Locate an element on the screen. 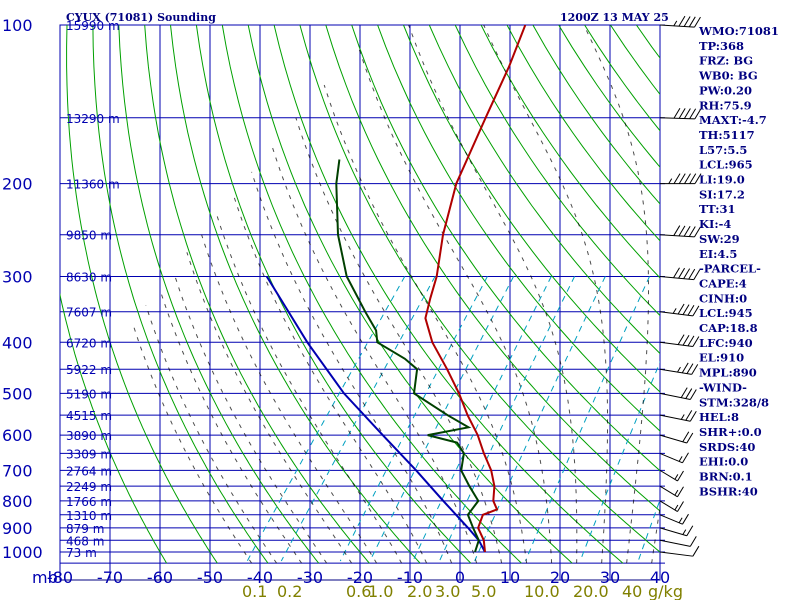 Image resolution: width=800 pixels, height=600 pixels. index-value: -WIND- is located at coordinates (723, 387).